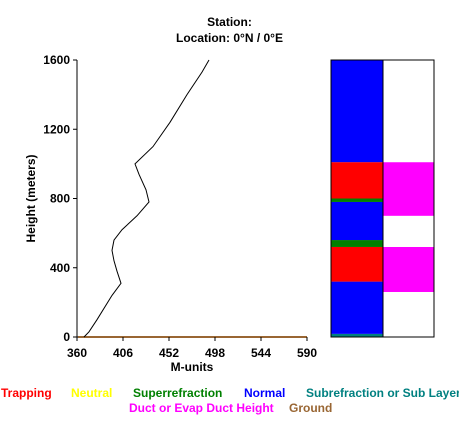 The image size is (459, 428). Describe the element at coordinates (56, 60) in the screenshot. I see `y-tick-label: 1600` at that location.